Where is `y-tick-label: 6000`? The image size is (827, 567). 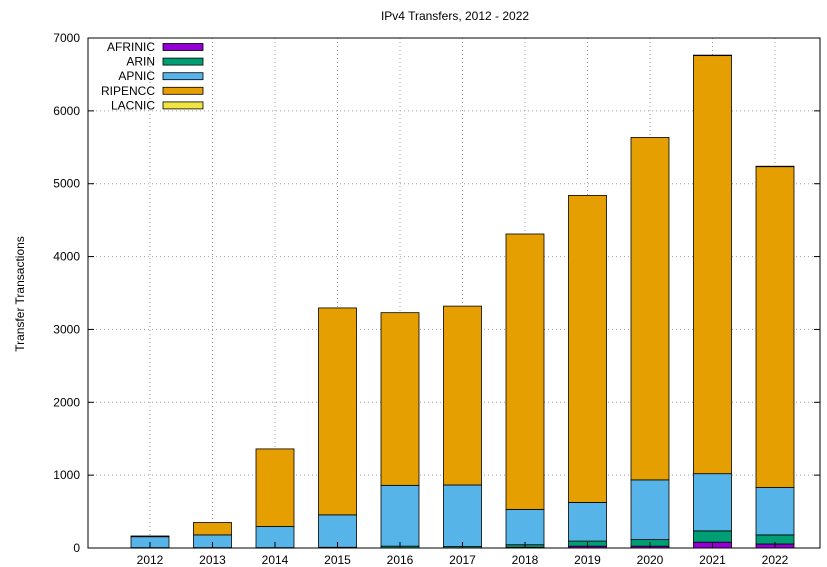 y-tick-label: 6000 is located at coordinates (66, 111).